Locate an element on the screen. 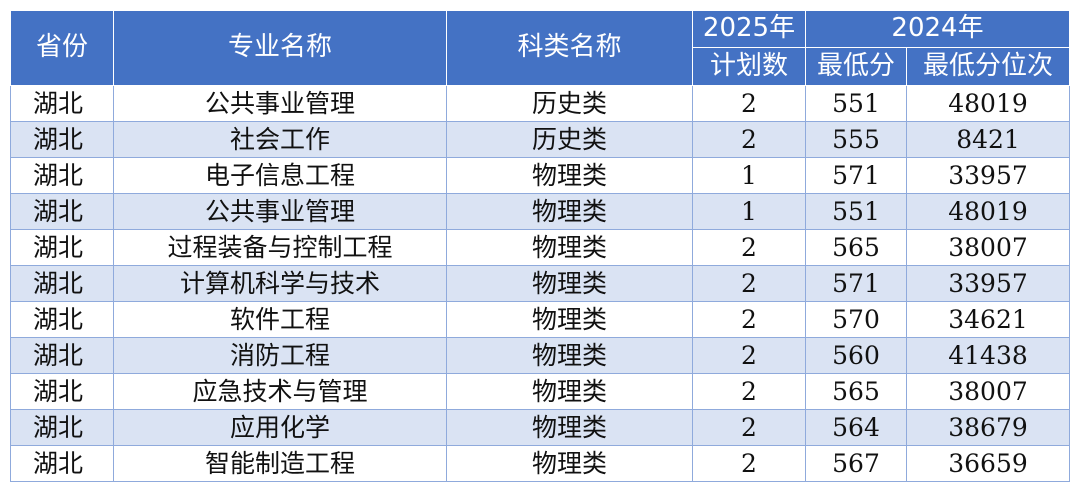  cell-min-rank: 36659 is located at coordinates (988, 463).